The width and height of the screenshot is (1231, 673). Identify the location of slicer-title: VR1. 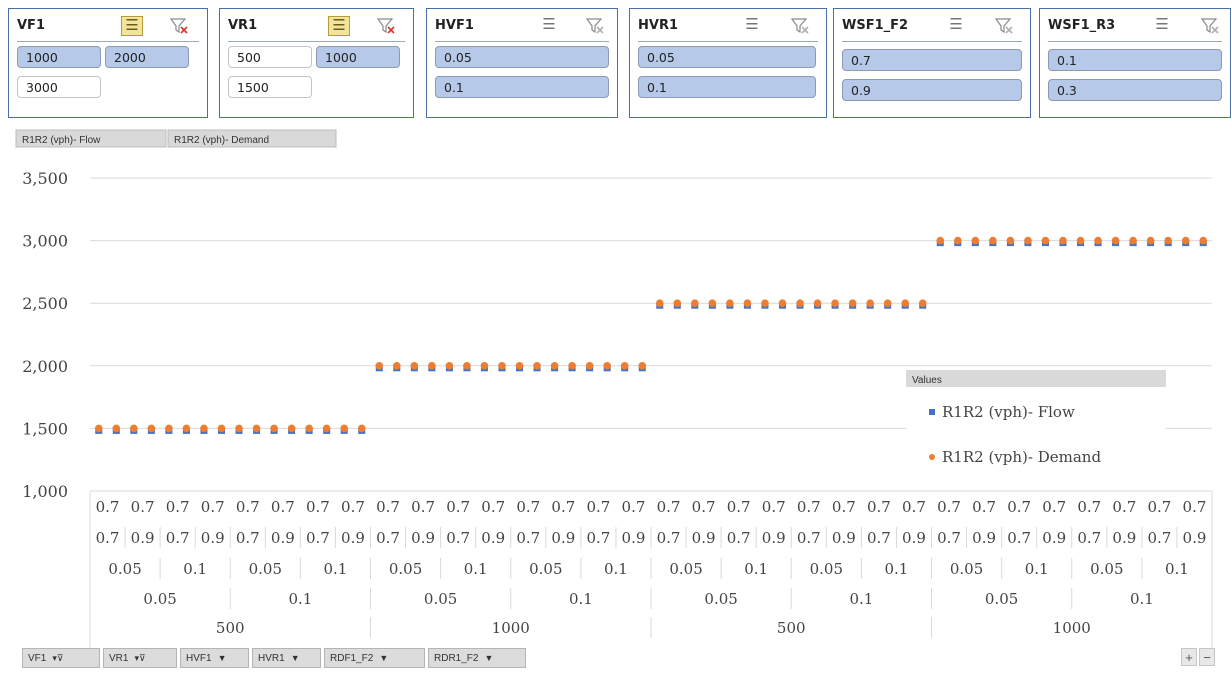
(243, 25).